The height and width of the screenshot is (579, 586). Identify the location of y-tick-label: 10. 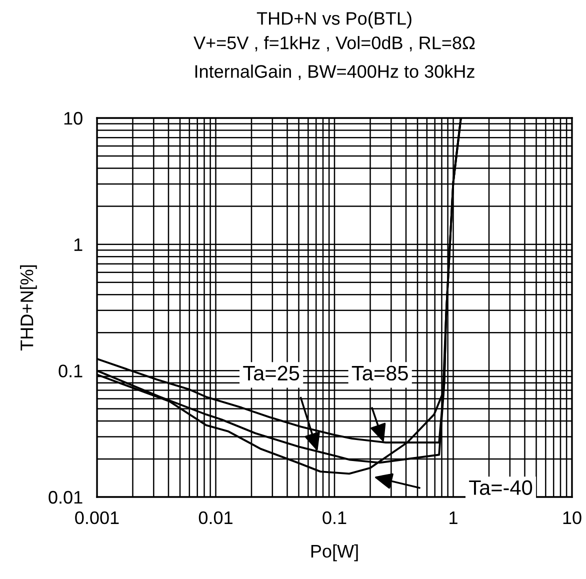
(73, 118).